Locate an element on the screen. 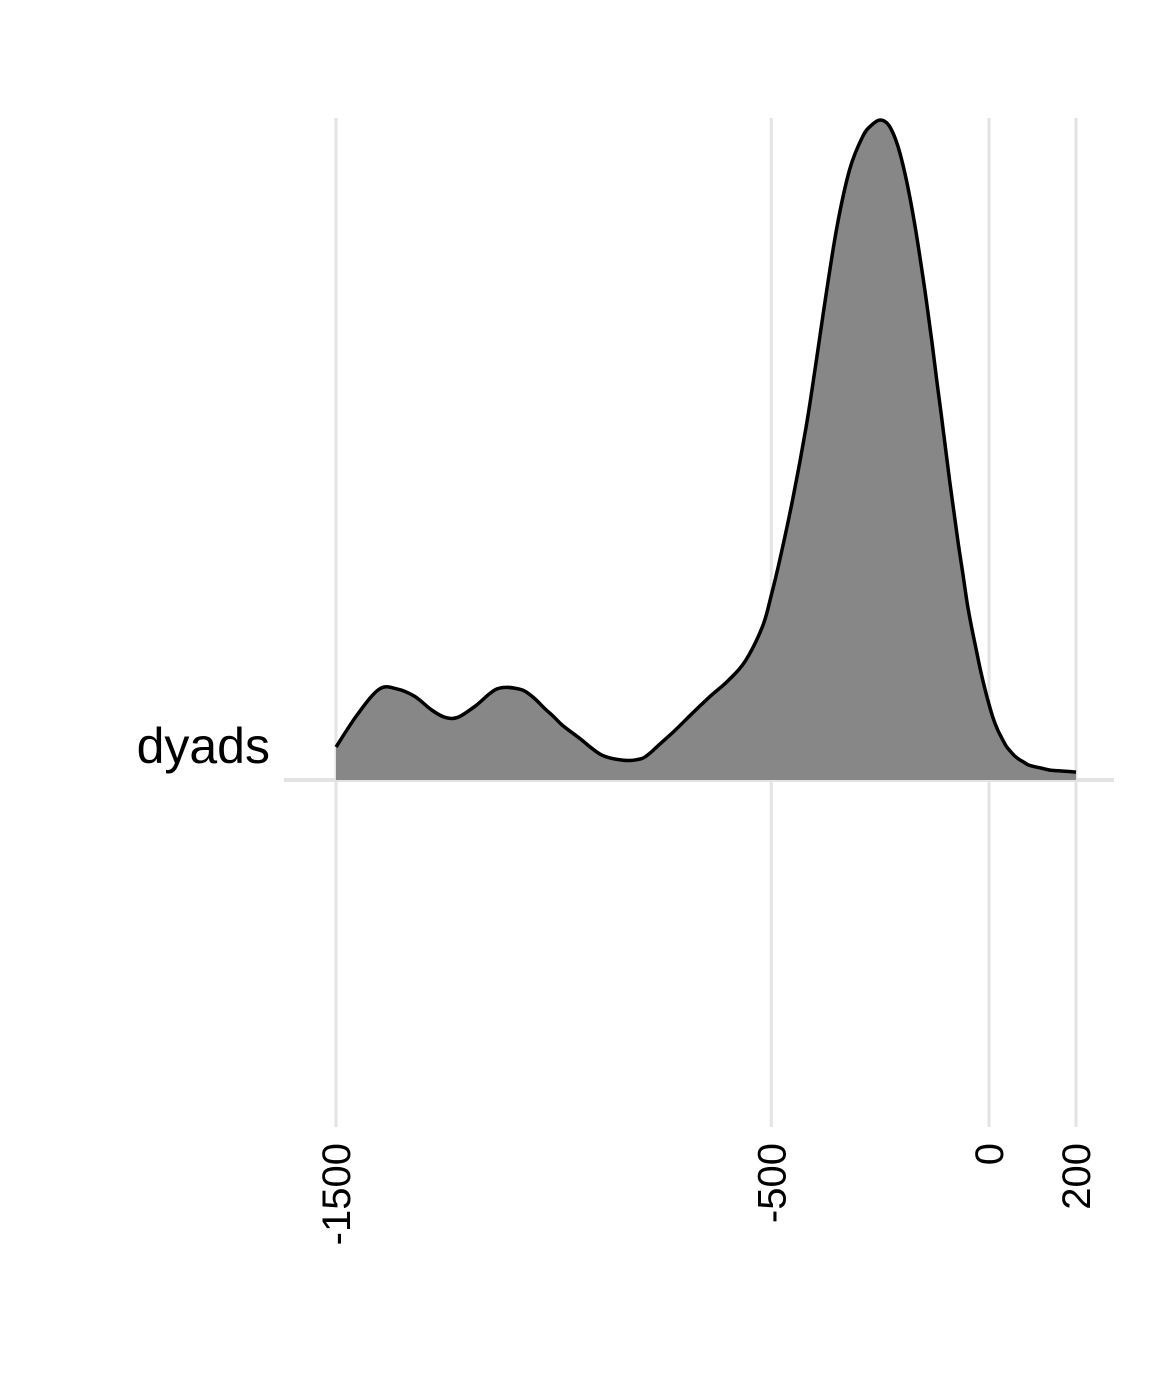  x-tick-label: -500 is located at coordinates (772, 1183).